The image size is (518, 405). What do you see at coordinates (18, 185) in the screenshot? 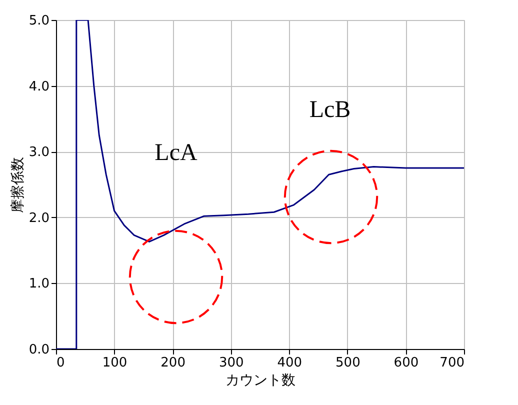
I see `y-axis-title: 摩擦係数` at bounding box center [18, 185].